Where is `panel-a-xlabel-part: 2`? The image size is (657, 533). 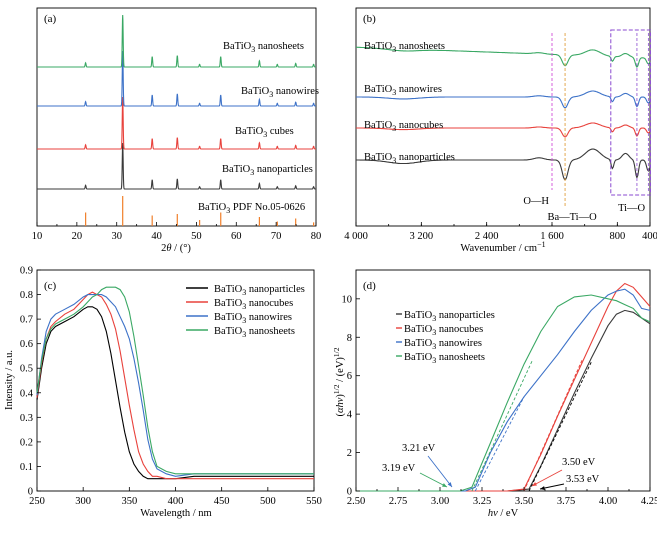
panel-a-xlabel-part: 2 is located at coordinates (163, 248).